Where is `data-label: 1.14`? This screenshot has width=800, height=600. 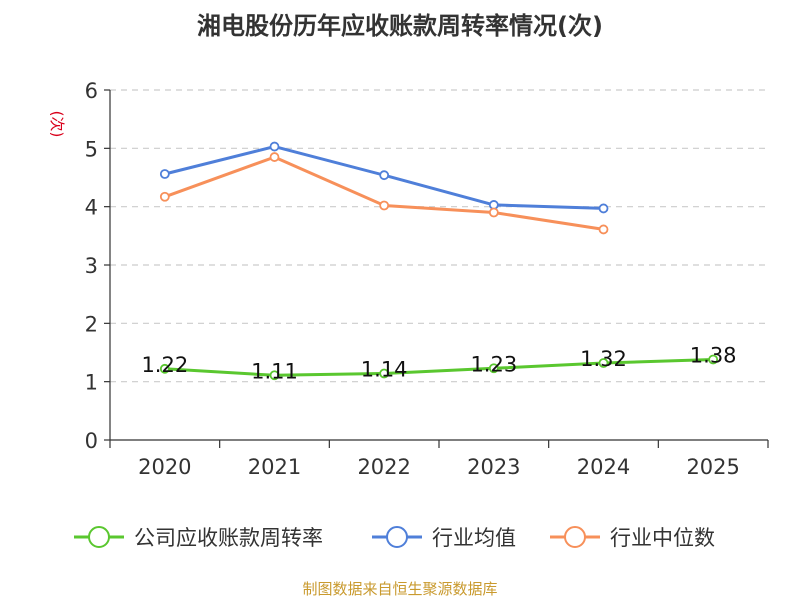 data-label: 1.14 is located at coordinates (384, 370).